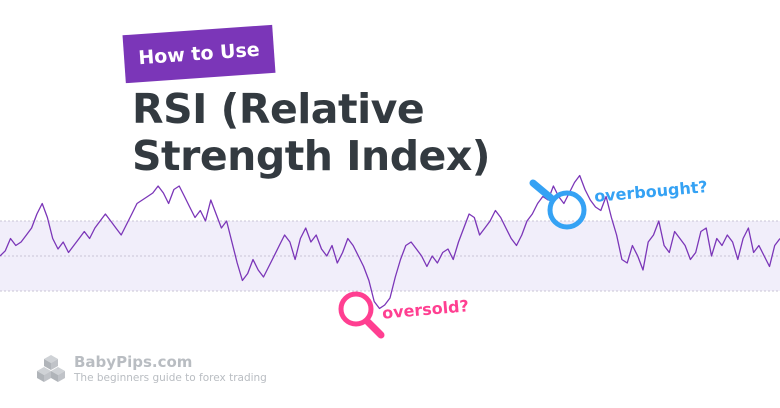 This screenshot has height=408, width=780. I want to click on overbought-magnifier-icon, so click(558, 204).